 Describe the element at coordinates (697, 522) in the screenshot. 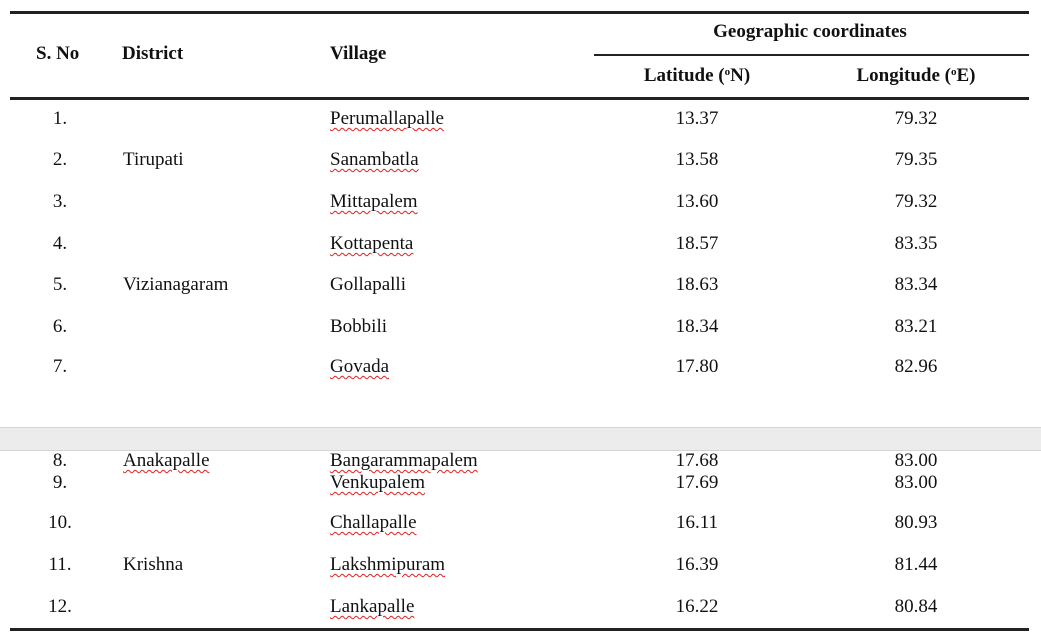

I see `cell-latitude: 16.11` at that location.